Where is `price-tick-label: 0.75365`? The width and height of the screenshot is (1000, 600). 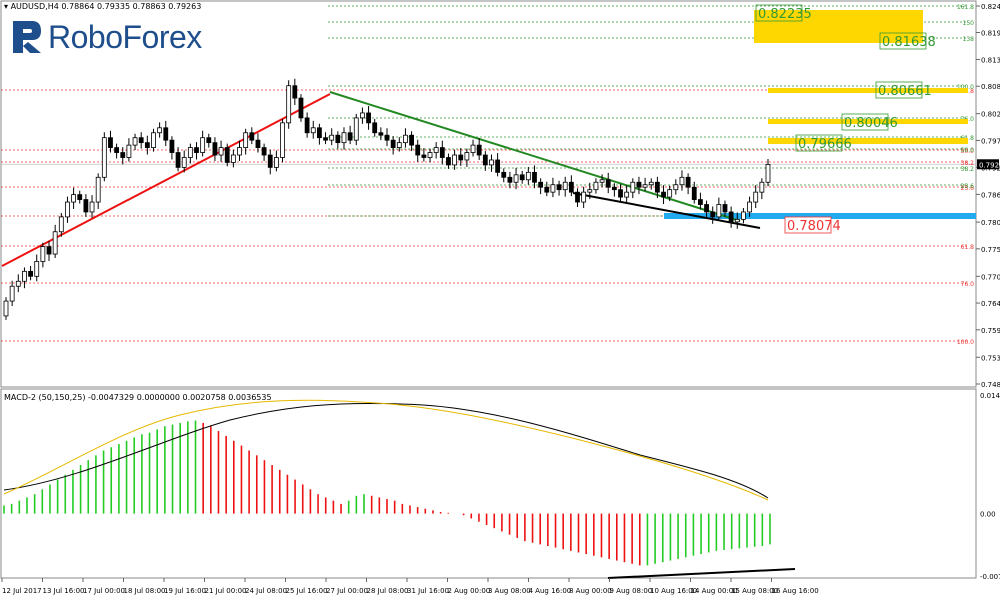
price-tick-label: 0.75365 is located at coordinates (990, 358).